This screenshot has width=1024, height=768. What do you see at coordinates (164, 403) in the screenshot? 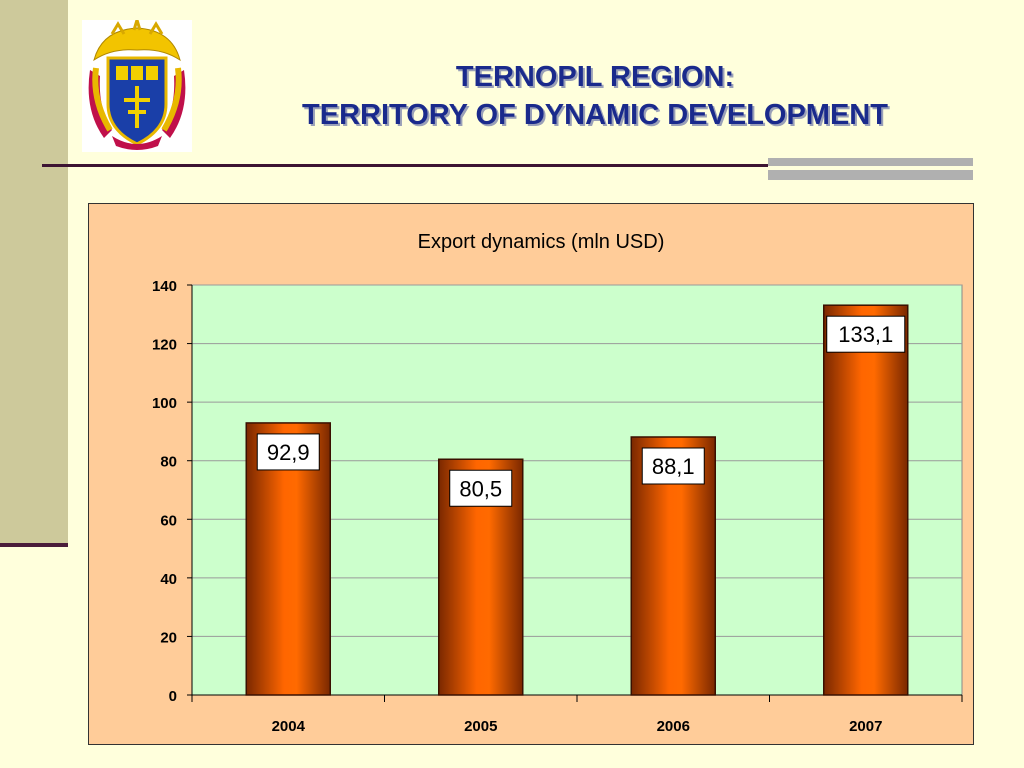
I see `y-tick-label: 100` at bounding box center [164, 403].